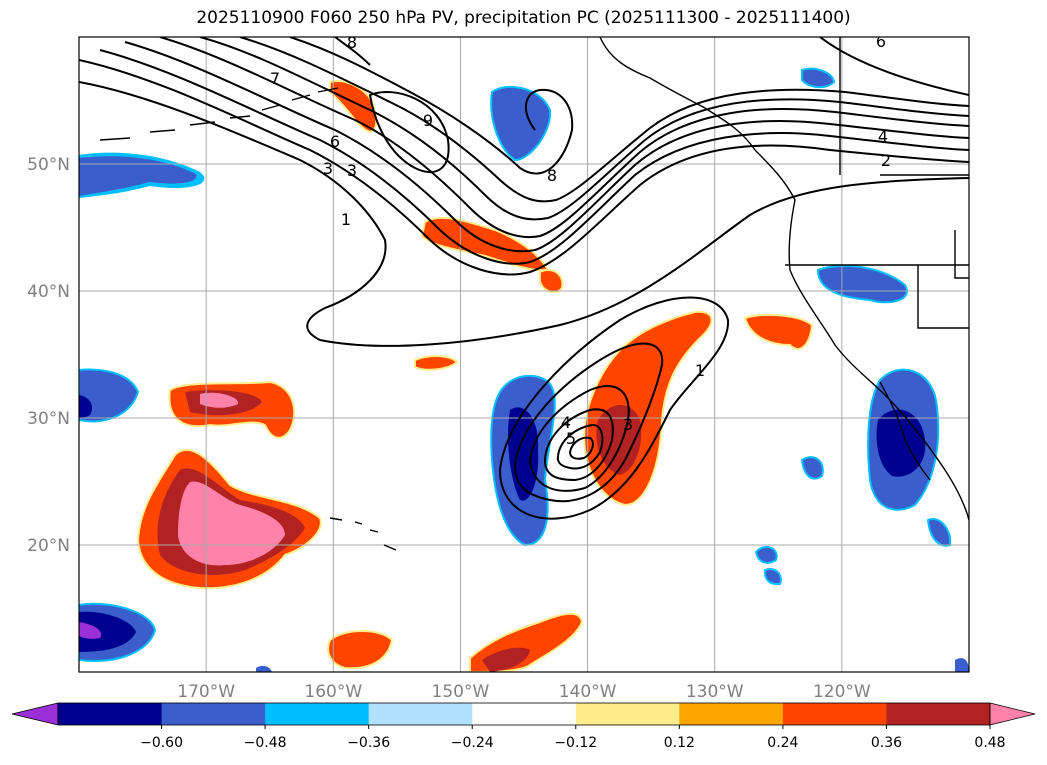  I want to click on colorbar-tick-label: 0.36, so click(886, 743).